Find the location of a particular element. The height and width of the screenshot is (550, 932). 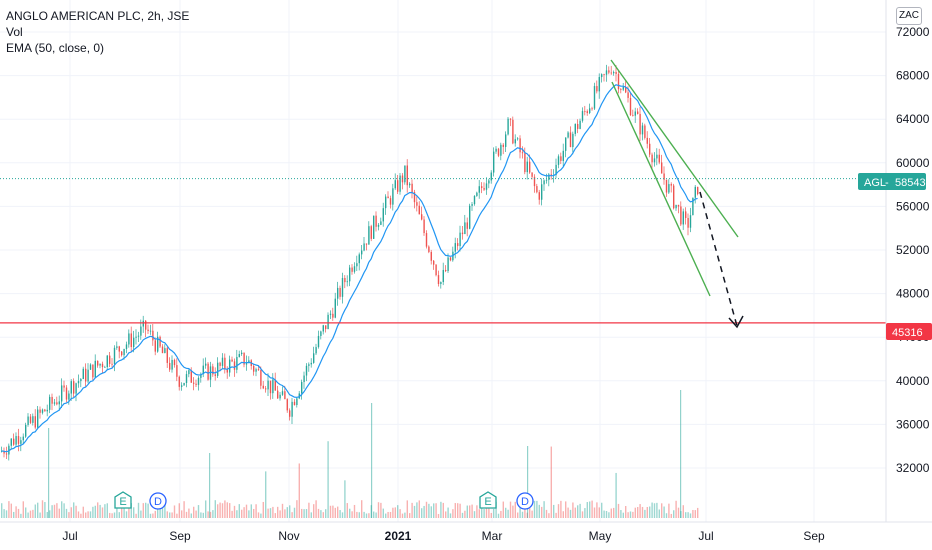

descending-channel is located at coordinates (674, 178).